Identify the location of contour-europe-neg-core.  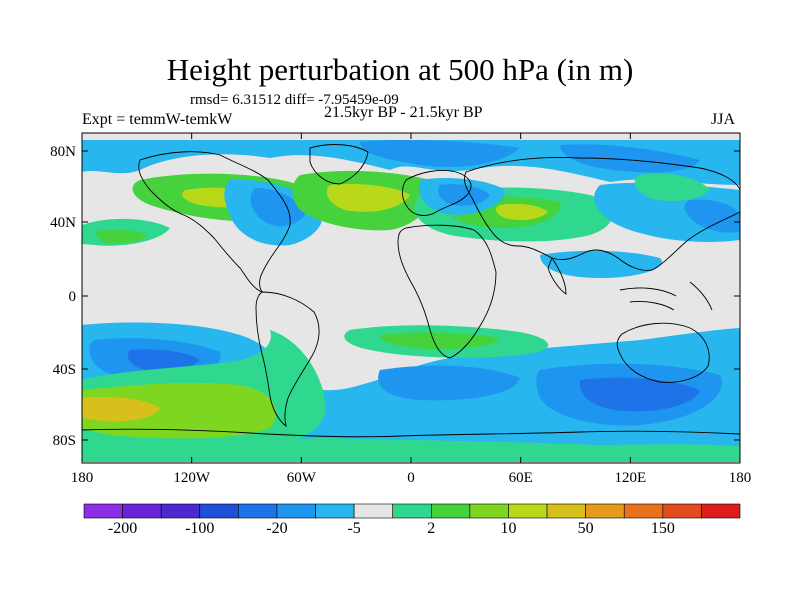
(464, 195).